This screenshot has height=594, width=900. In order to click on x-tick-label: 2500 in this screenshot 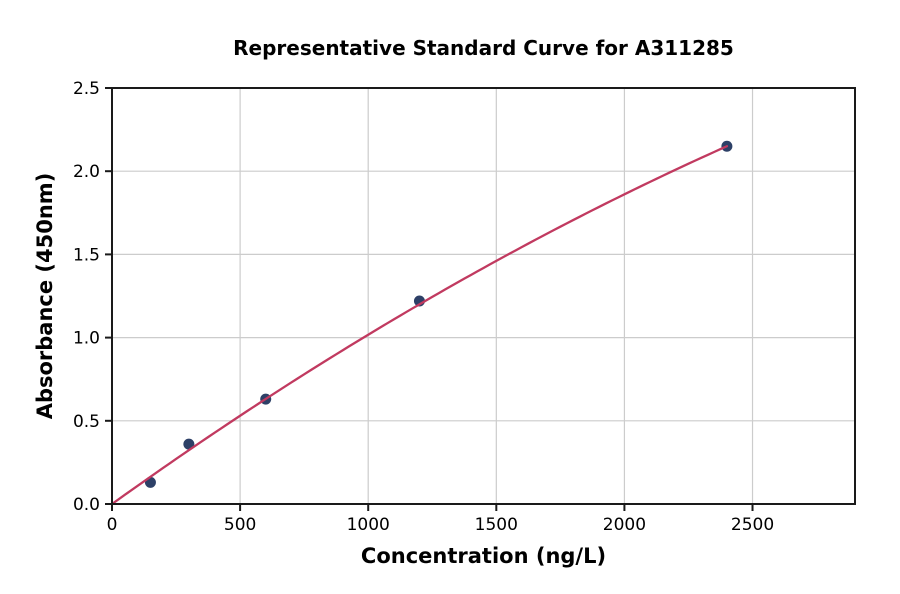, I will do `click(752, 525)`.